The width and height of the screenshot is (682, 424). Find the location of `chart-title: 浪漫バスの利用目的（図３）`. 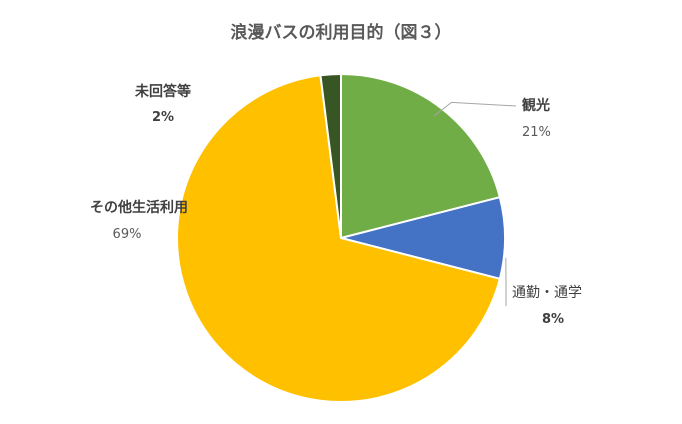

chart-title: 浪漫バスの利用目的（図３） is located at coordinates (341, 32).